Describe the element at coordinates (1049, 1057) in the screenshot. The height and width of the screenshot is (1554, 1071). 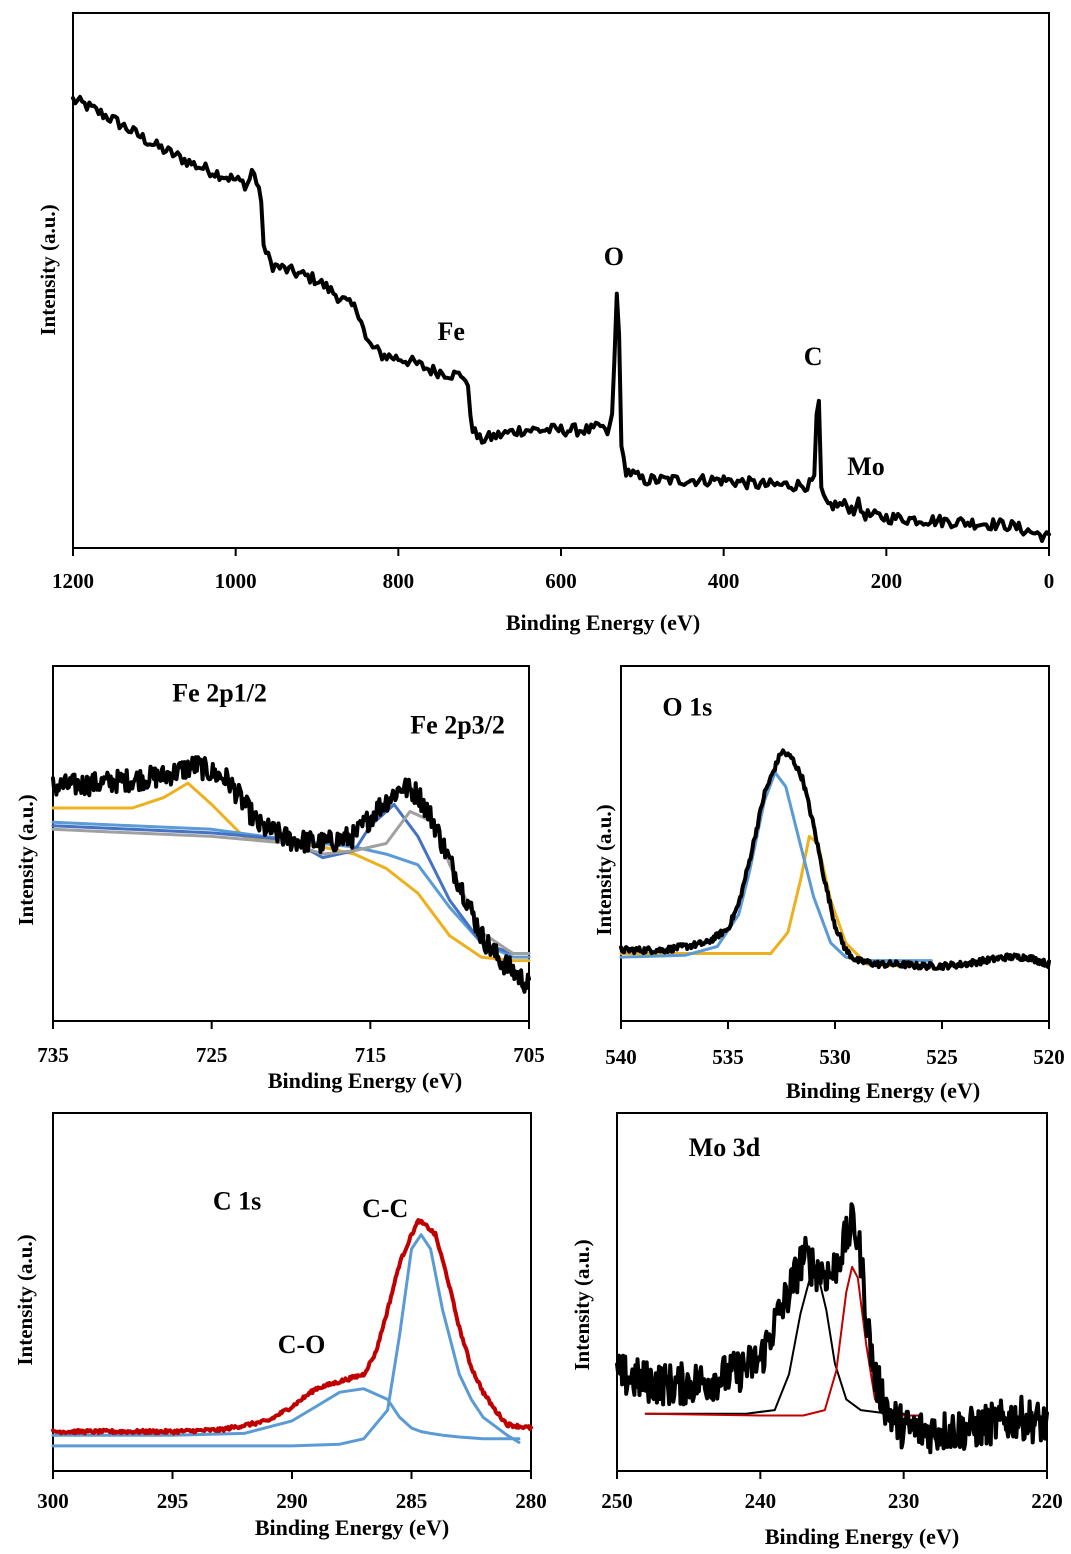
I see `o1s-x-tick-label: 520` at that location.